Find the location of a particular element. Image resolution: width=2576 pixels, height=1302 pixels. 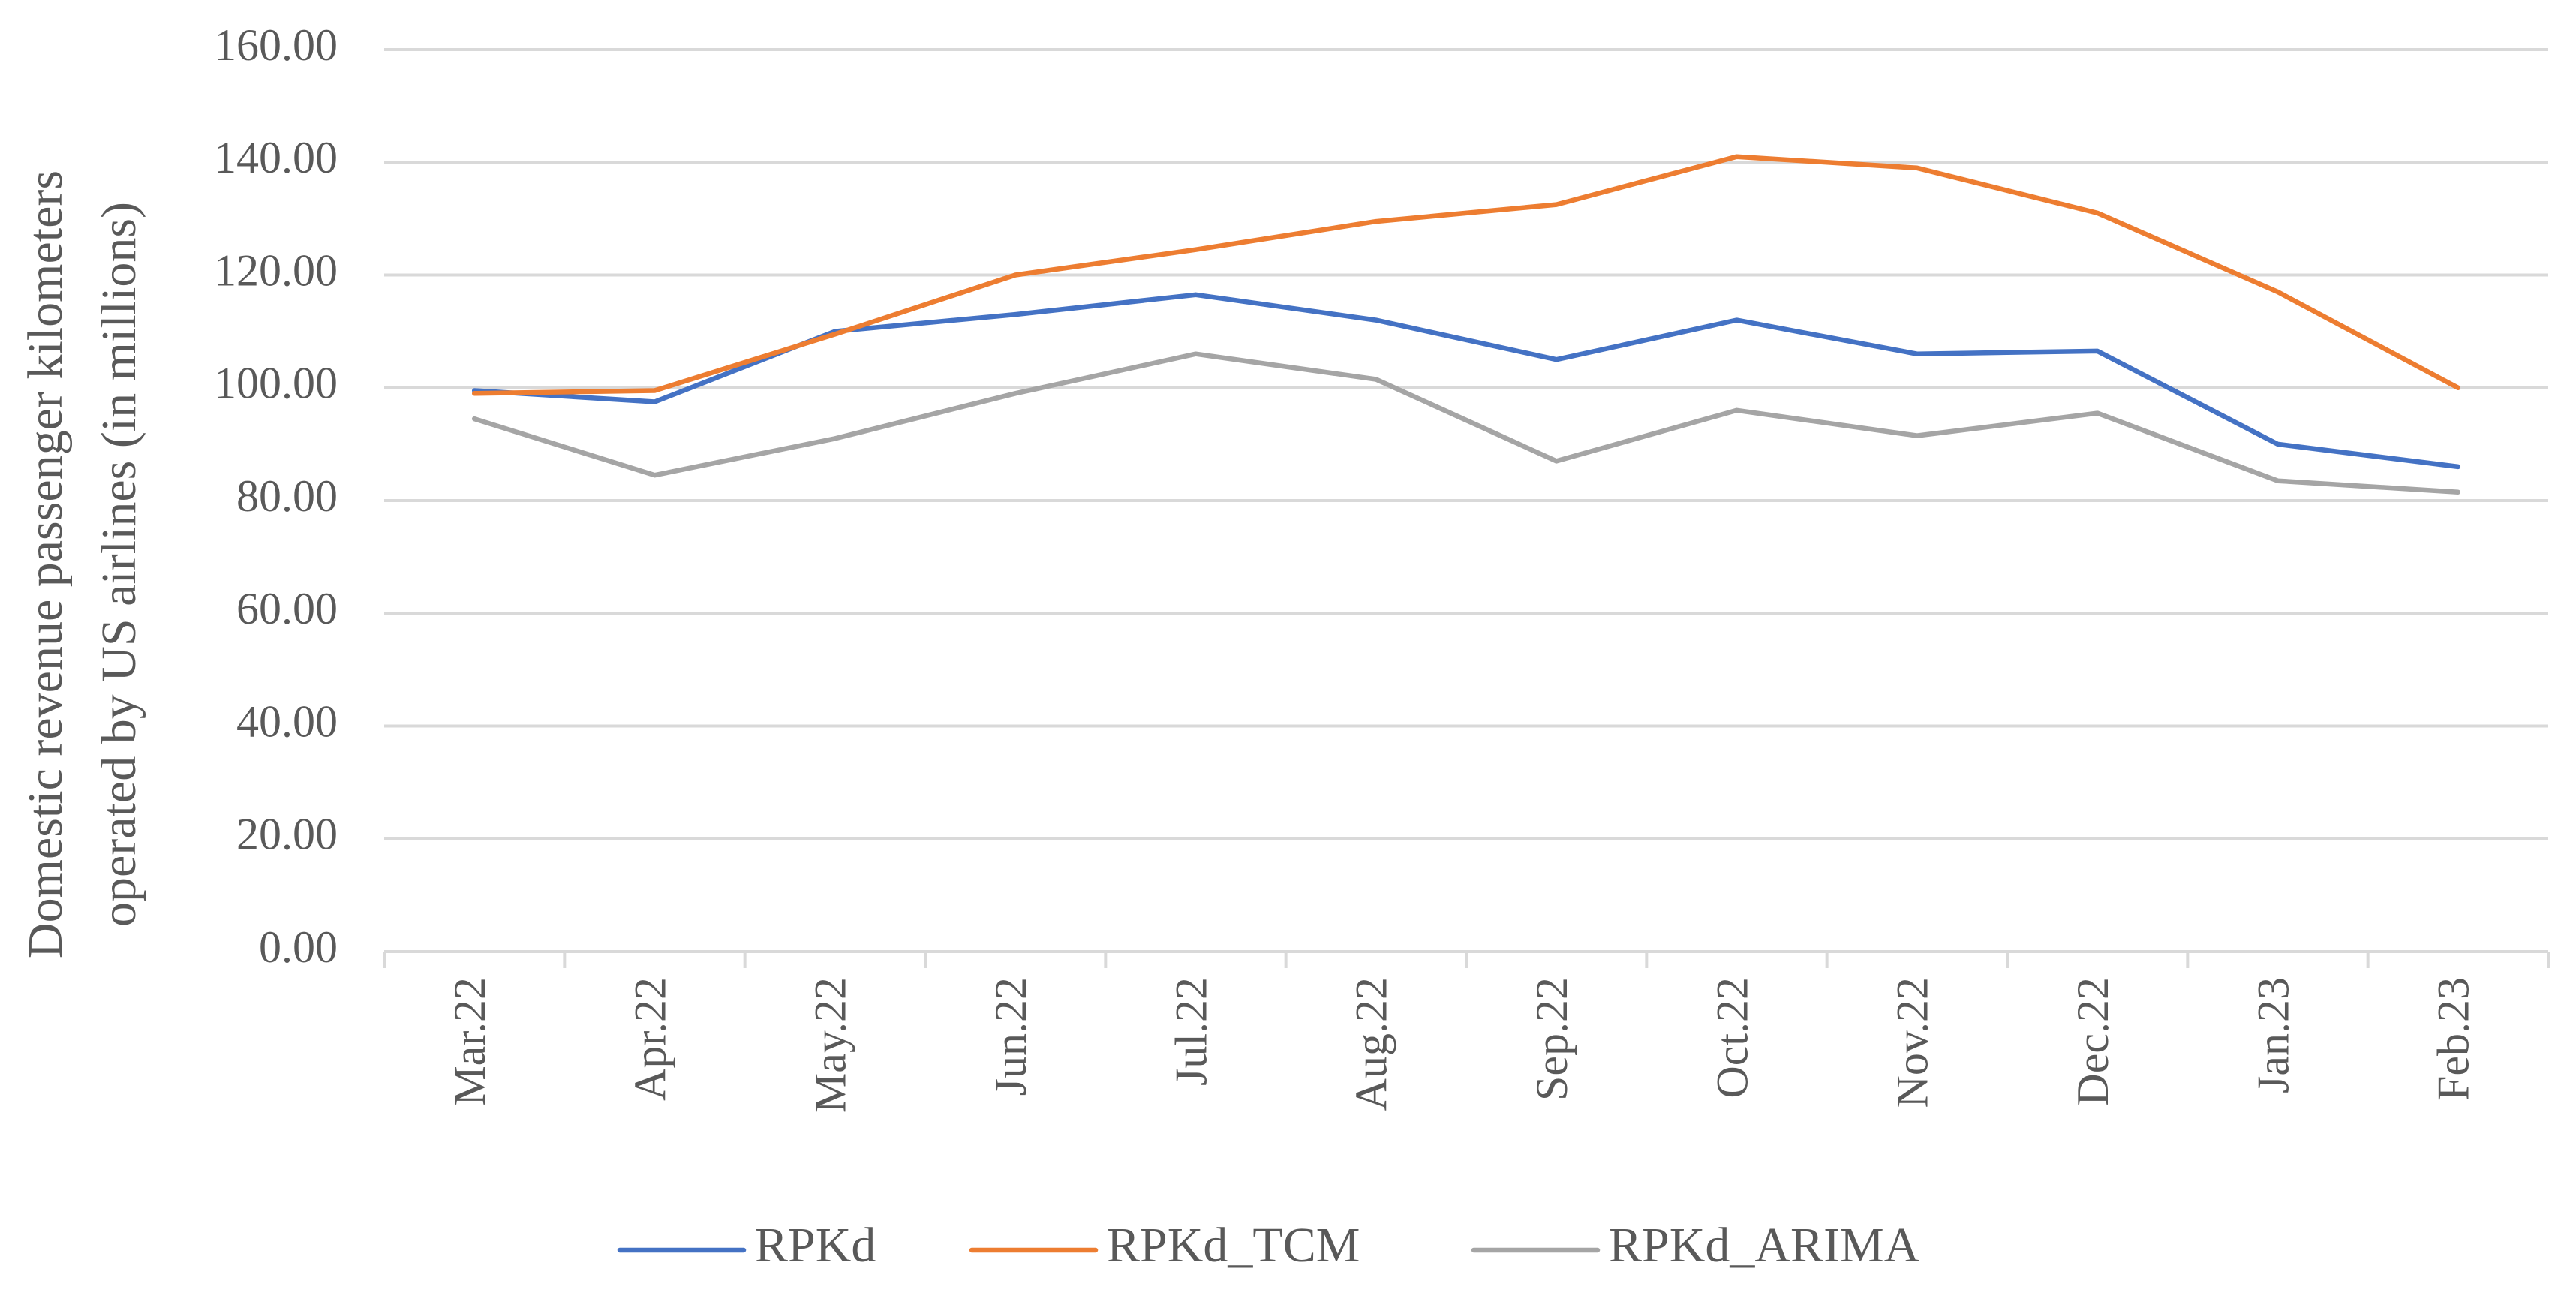

x-tick-label: Apr.22 is located at coordinates (650, 1039).